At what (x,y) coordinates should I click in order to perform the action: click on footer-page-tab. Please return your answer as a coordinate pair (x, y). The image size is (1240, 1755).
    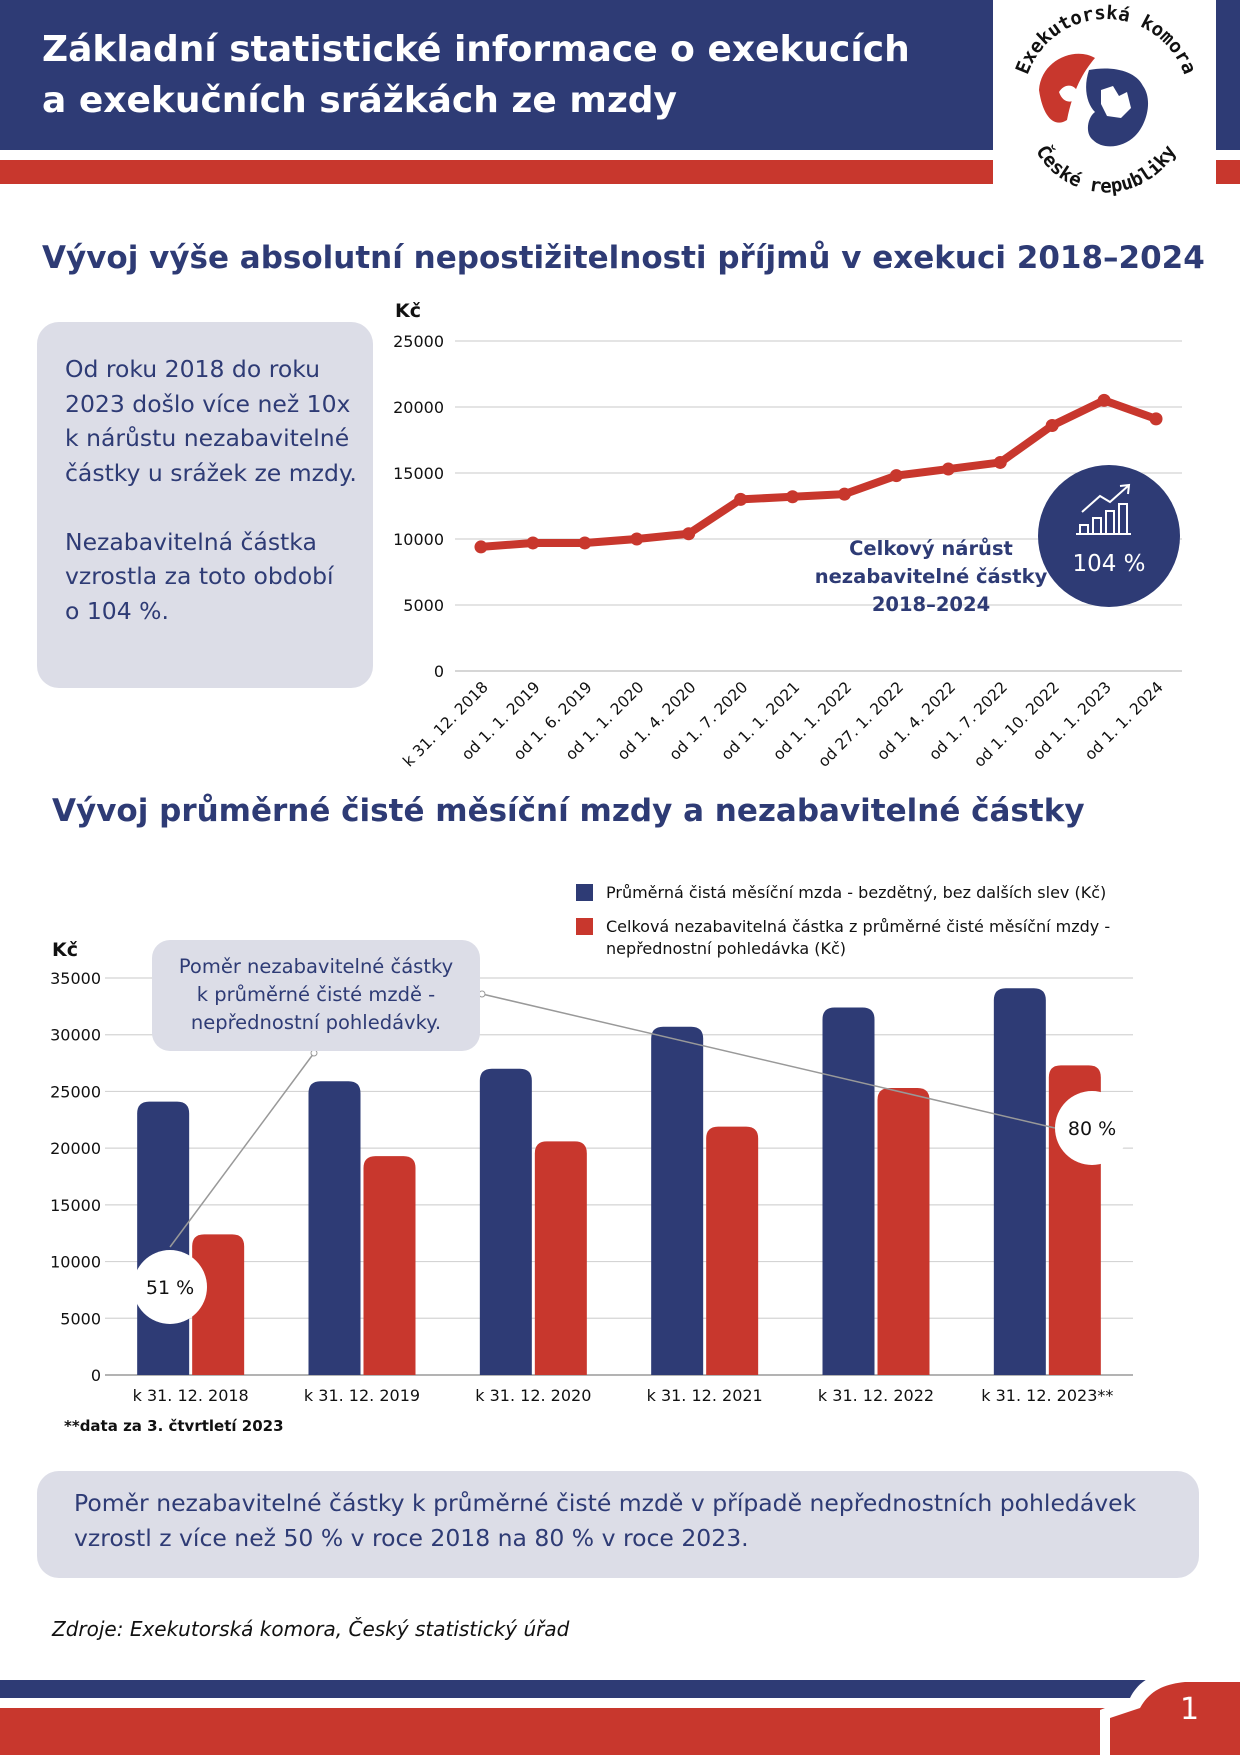
    Looking at the image, I should click on (1175, 1718).